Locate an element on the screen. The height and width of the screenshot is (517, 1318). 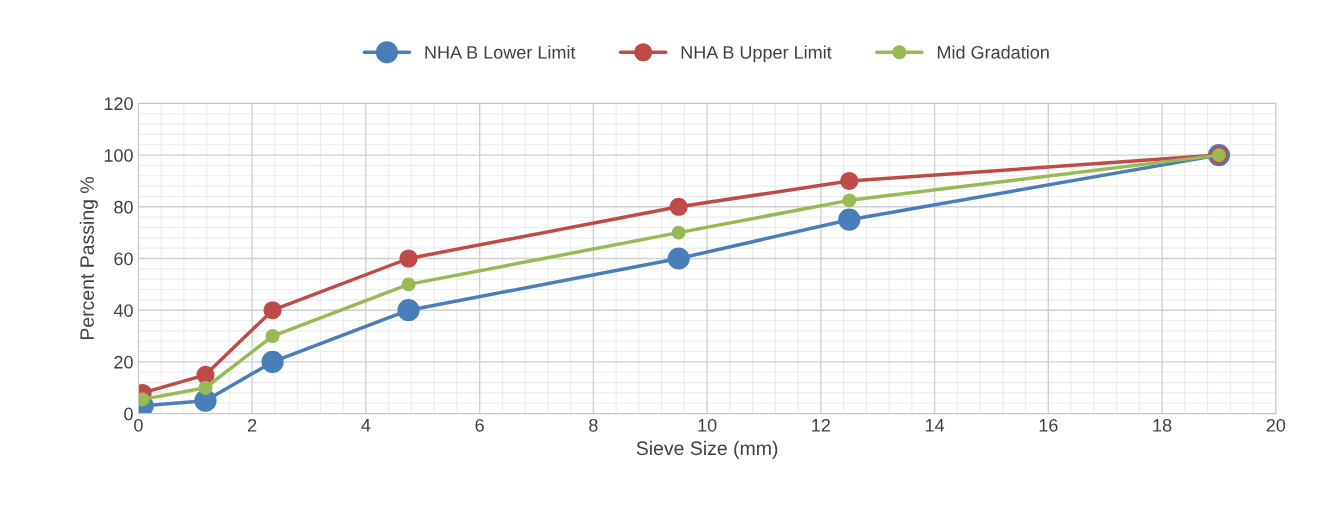
x-tick-label: 4 is located at coordinates (366, 425).